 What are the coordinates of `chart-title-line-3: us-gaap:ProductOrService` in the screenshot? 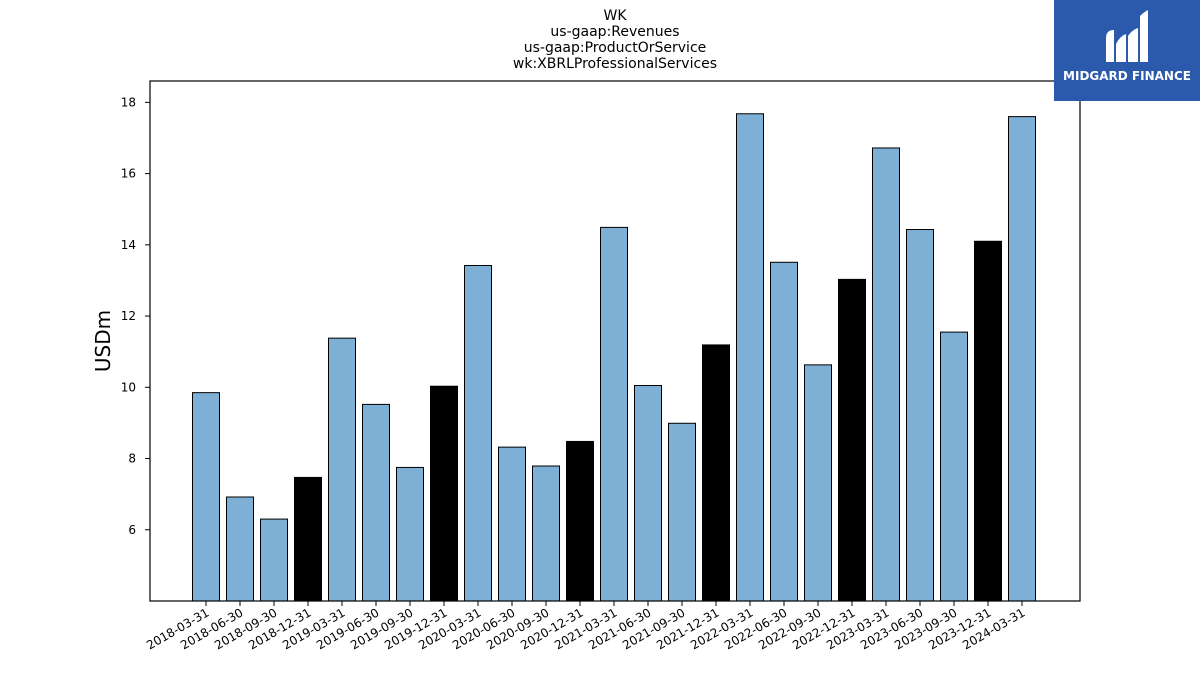 It's located at (615, 48).